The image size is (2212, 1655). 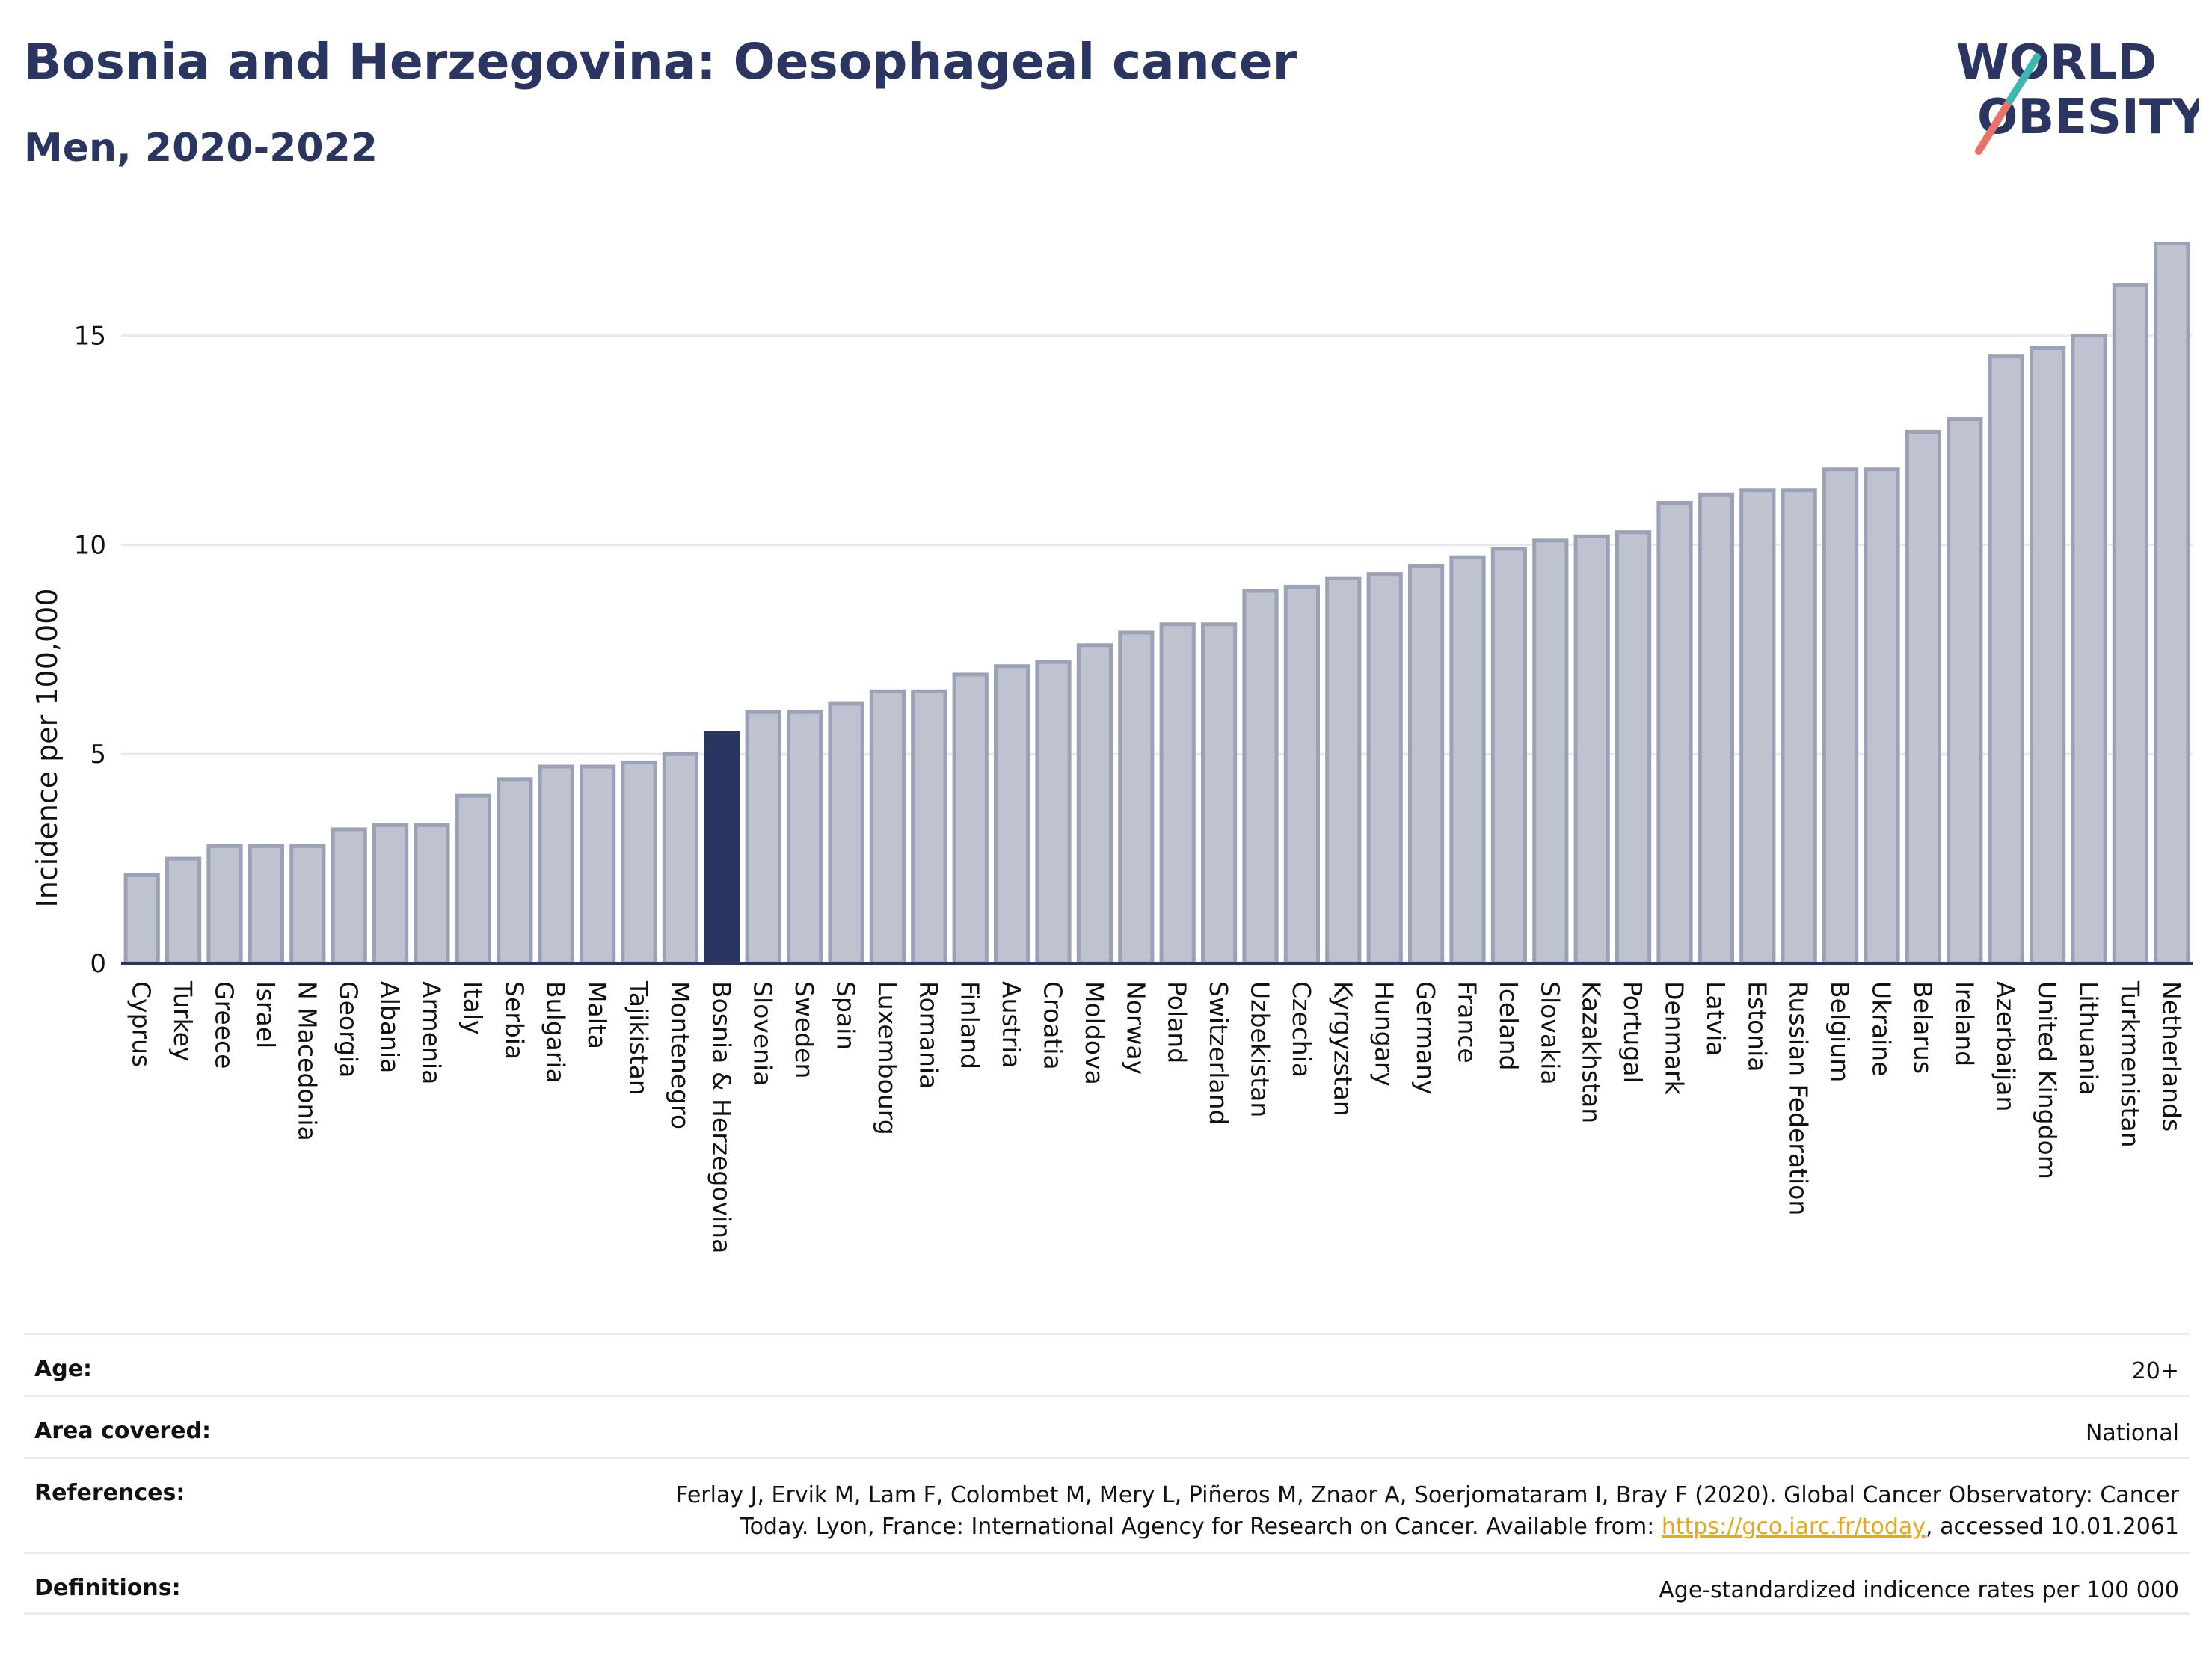 What do you see at coordinates (2155, 1371) in the screenshot?
I see `age-value: 20+` at bounding box center [2155, 1371].